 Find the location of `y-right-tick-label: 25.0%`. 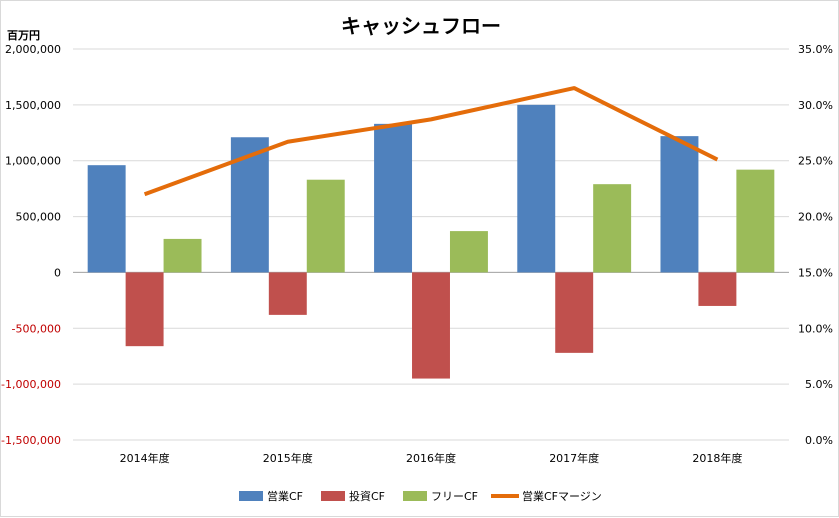

y-right-tick-label: 25.0% is located at coordinates (815, 161).